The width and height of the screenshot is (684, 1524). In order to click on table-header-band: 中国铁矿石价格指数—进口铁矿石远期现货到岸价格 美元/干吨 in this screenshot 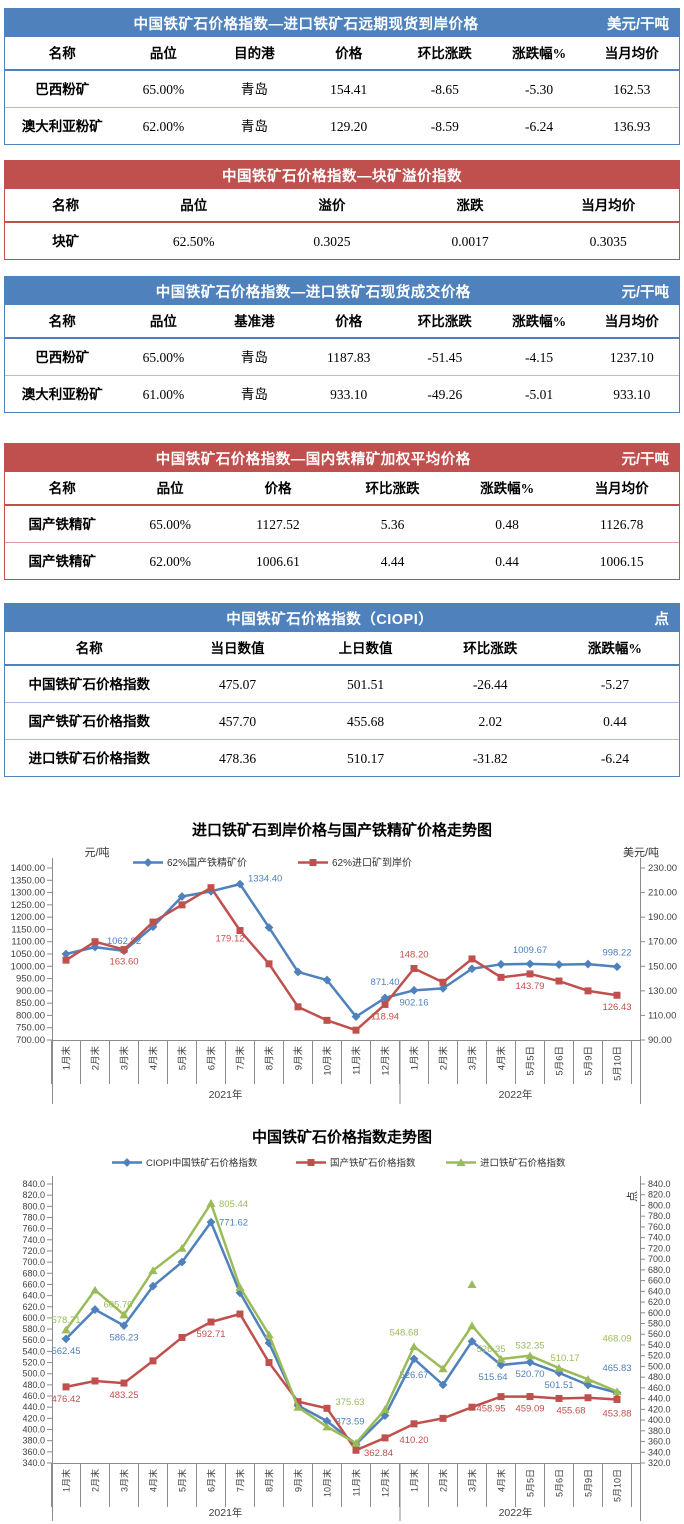, I will do `click(342, 23)`.